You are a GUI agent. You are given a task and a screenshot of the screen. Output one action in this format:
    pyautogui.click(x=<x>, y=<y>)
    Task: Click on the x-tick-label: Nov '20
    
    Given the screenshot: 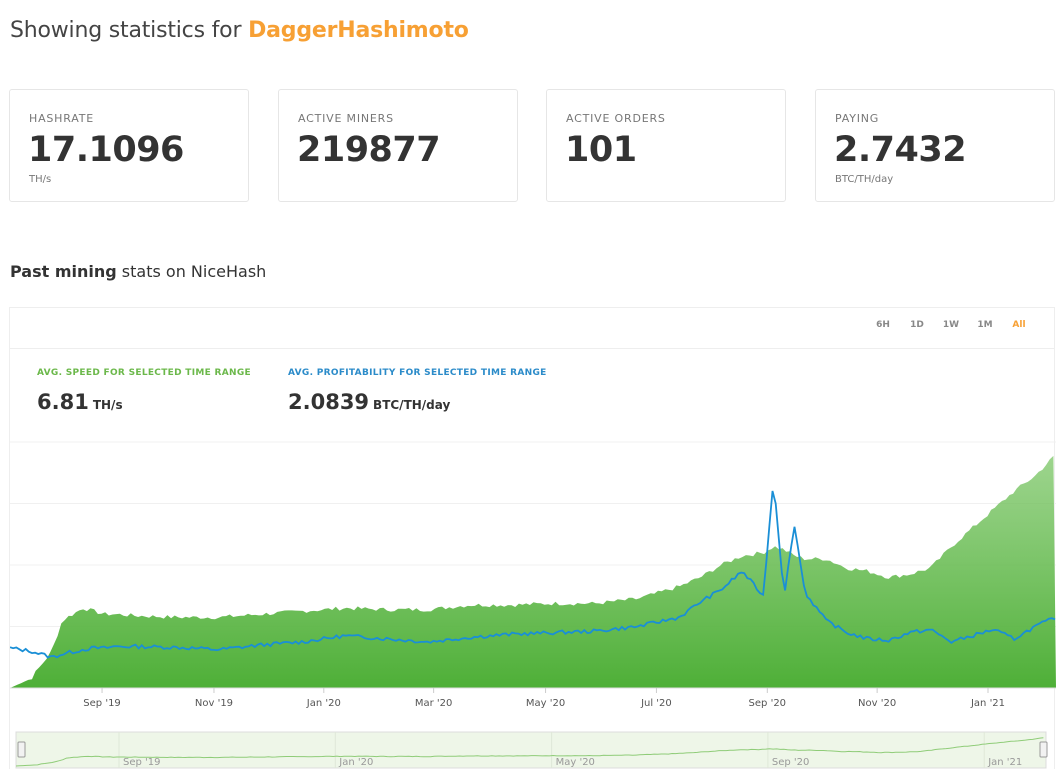 What is the action you would take?
    pyautogui.click(x=877, y=703)
    